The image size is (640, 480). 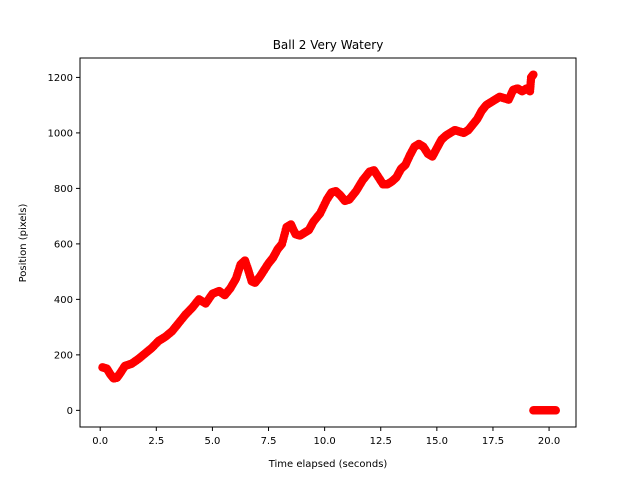 What do you see at coordinates (156, 441) in the screenshot?
I see `x-tick-label: 2.5` at bounding box center [156, 441].